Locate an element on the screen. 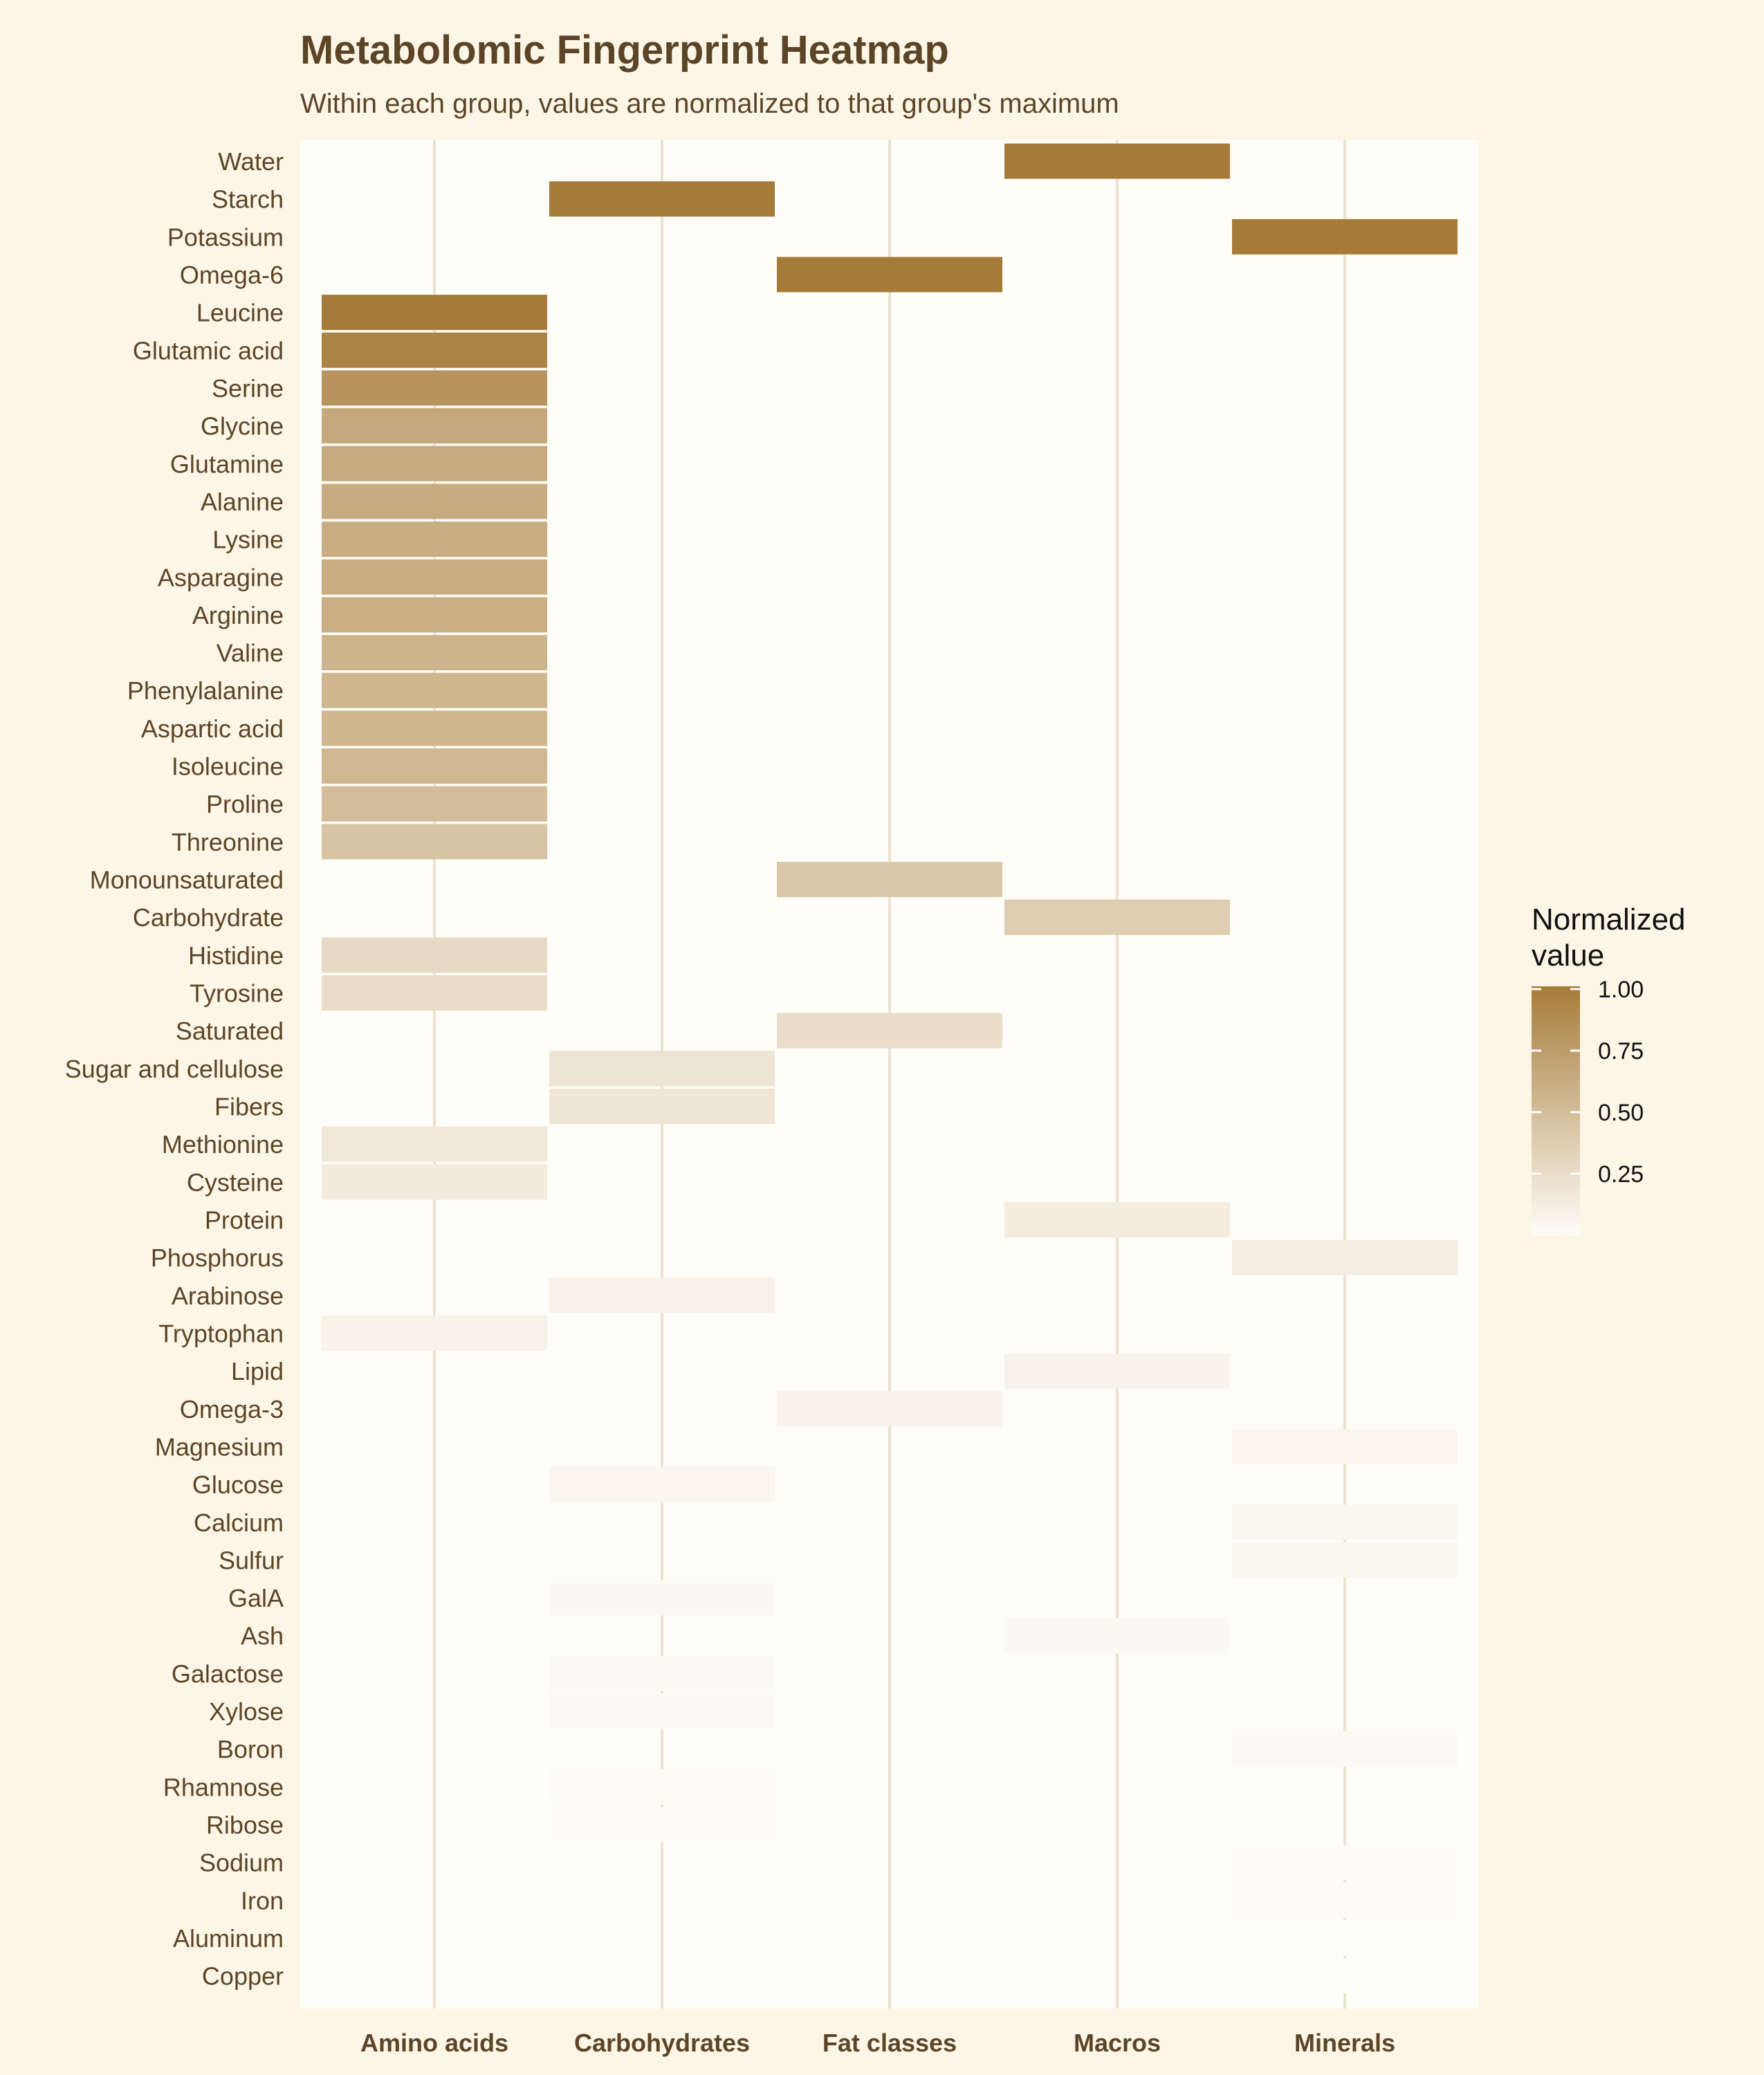 The height and width of the screenshot is (2075, 1764). legend-tick-label-0-25: 0.25 is located at coordinates (1621, 1174).